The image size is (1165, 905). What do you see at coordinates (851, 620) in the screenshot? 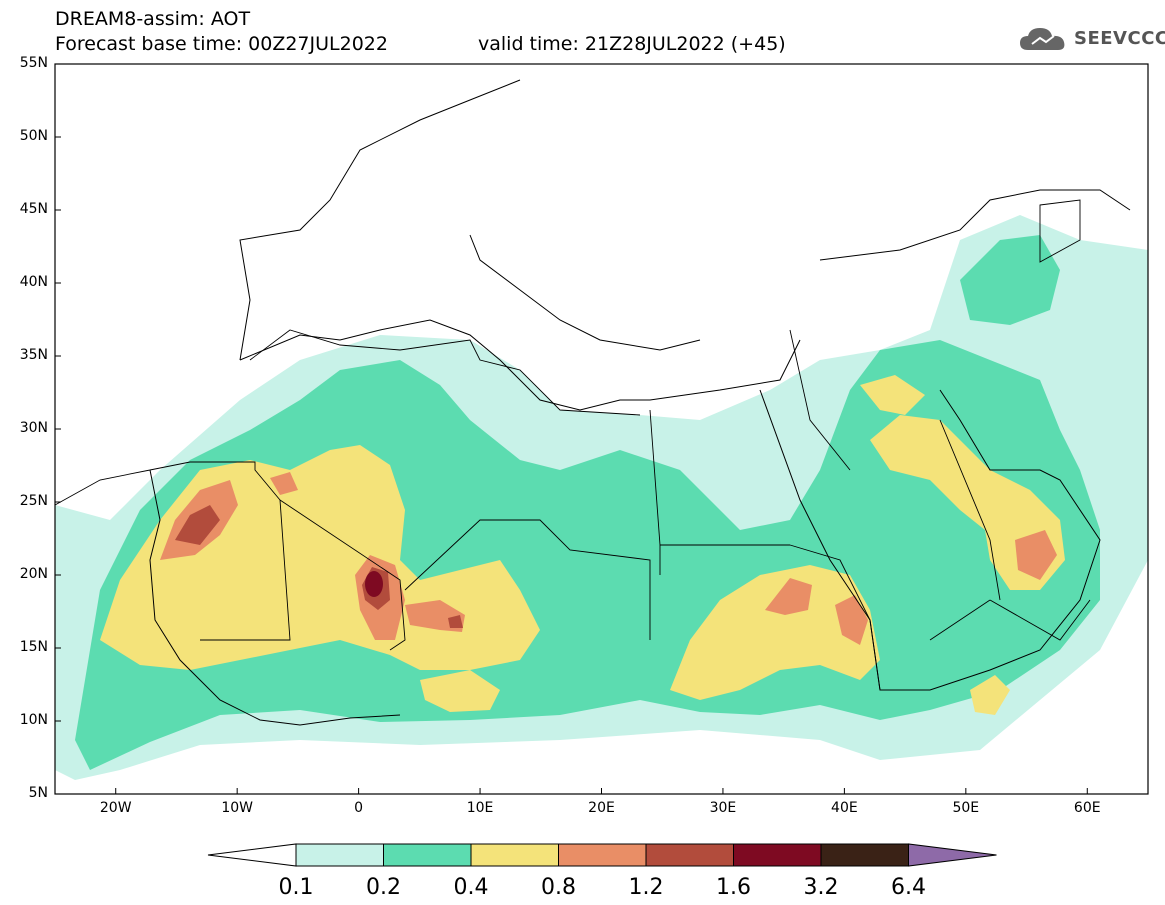
I see `aot-band-0.8-eritrea` at bounding box center [851, 620].